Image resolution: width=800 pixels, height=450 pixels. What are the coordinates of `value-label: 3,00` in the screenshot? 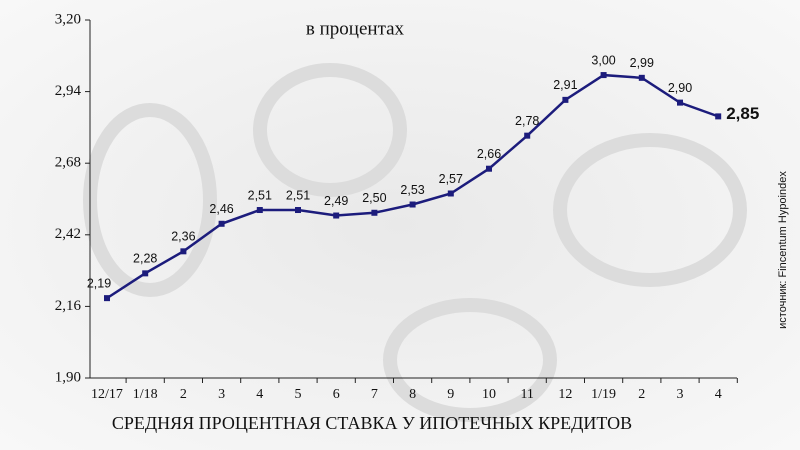 It's located at (603, 60).